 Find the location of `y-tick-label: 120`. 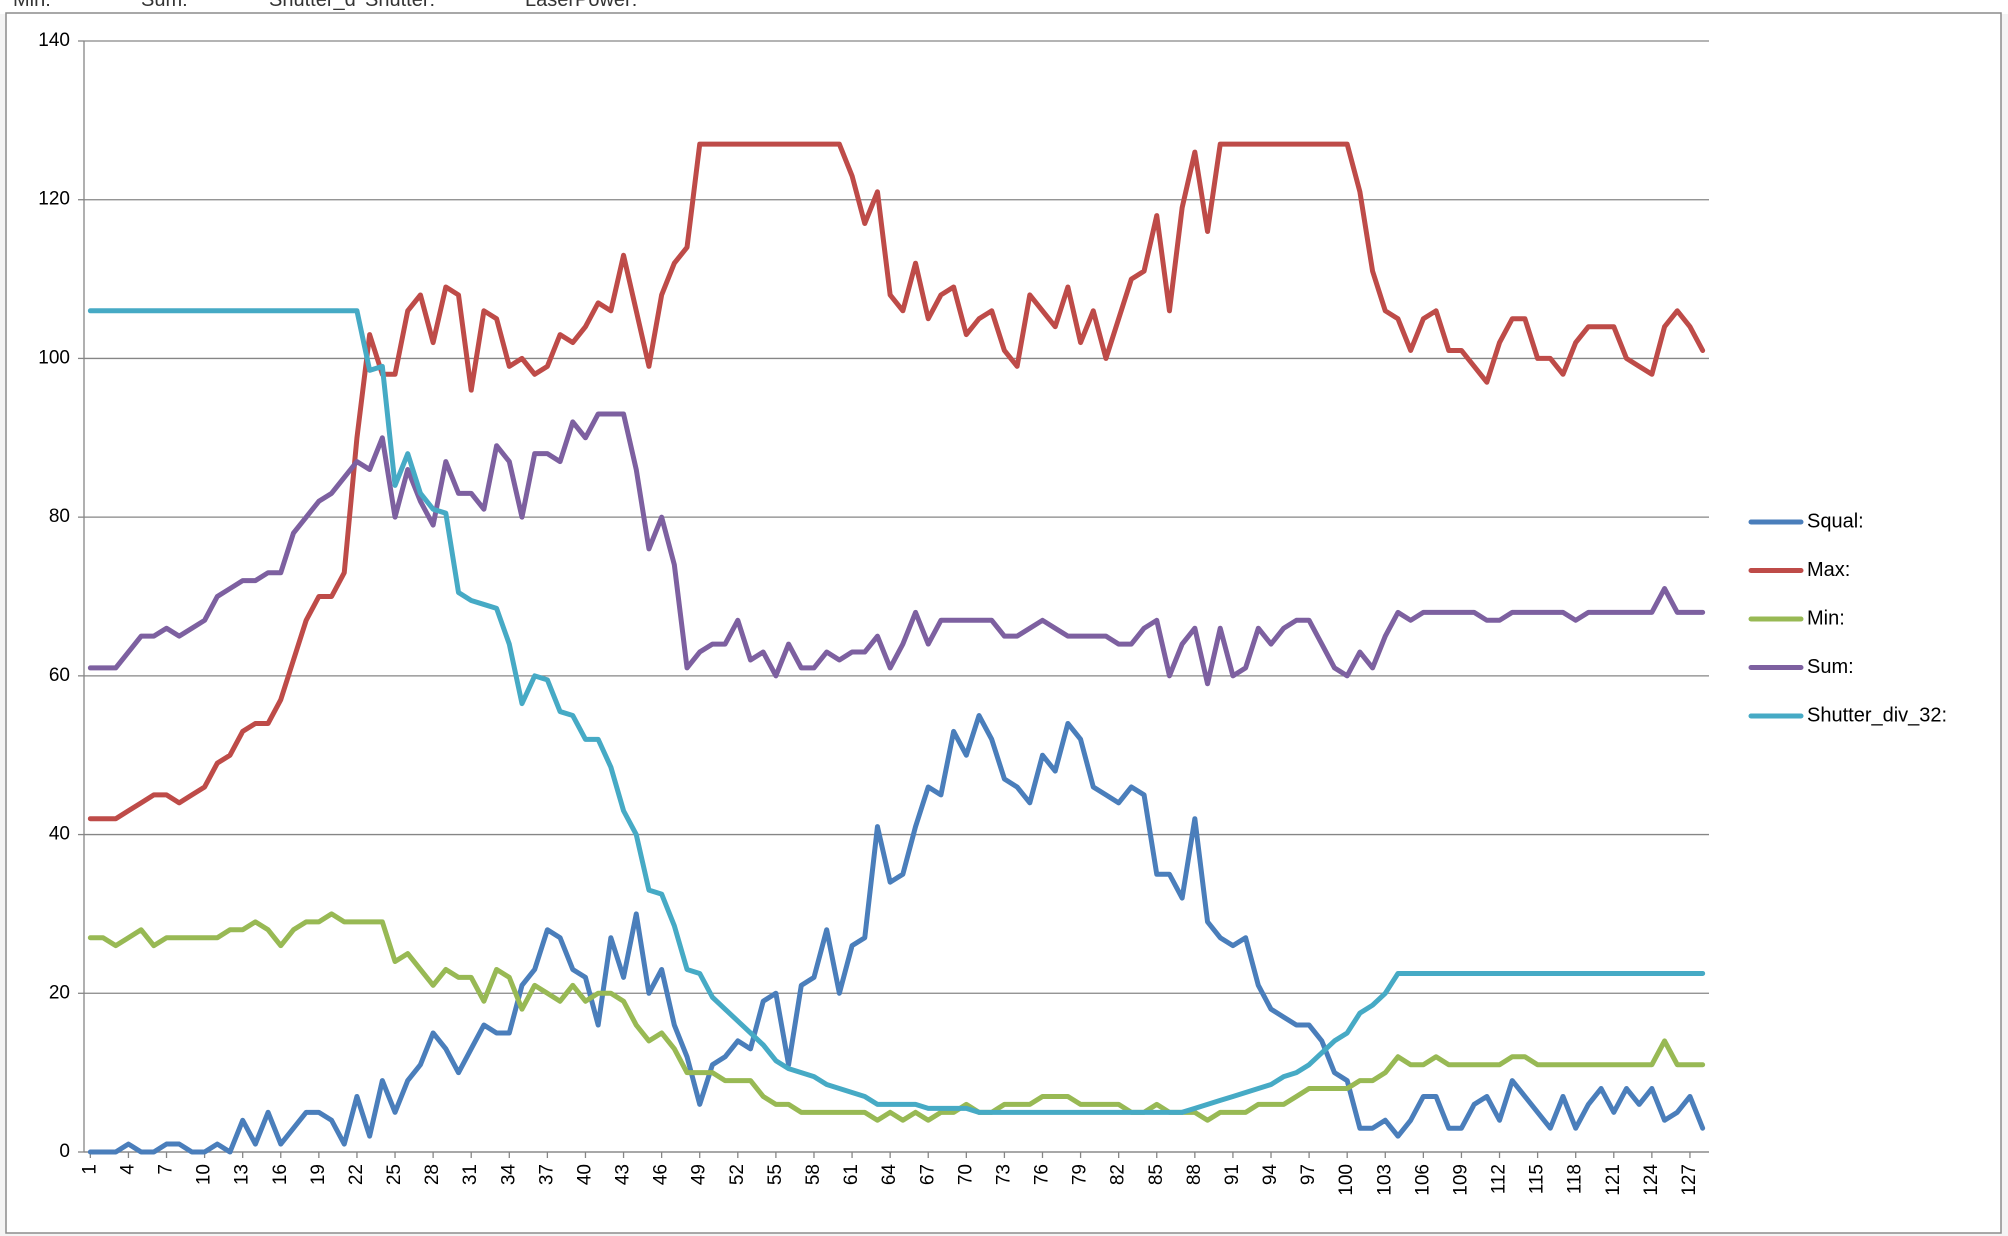

y-tick-label: 120 is located at coordinates (54, 199).